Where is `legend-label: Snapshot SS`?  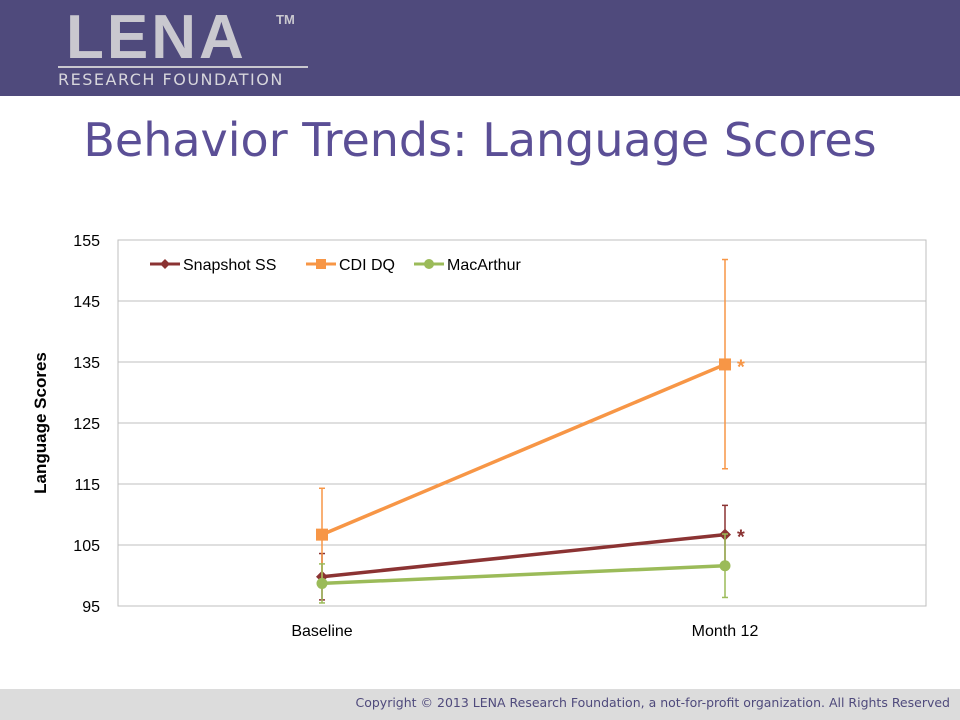
legend-label: Snapshot SS is located at coordinates (229, 265).